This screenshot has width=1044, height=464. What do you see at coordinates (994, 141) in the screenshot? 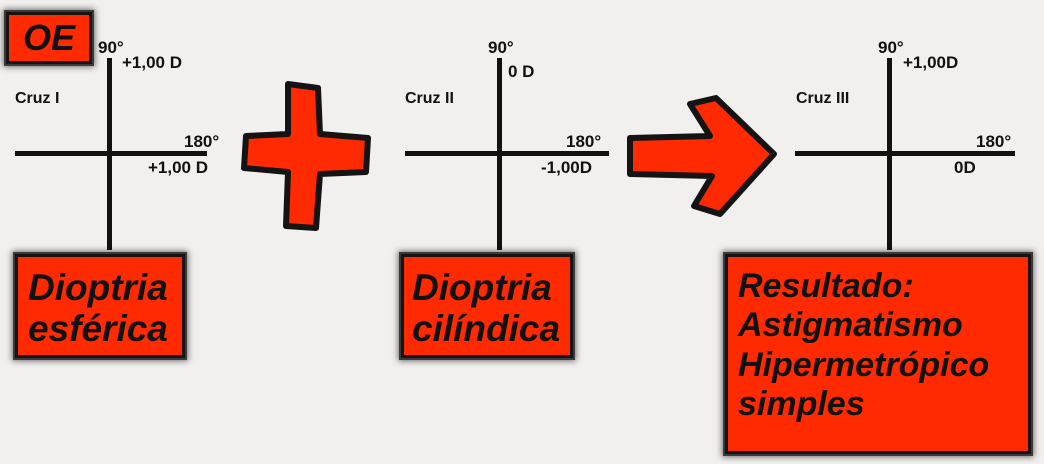
I see `cross-3-right-axis: 180°` at bounding box center [994, 141].